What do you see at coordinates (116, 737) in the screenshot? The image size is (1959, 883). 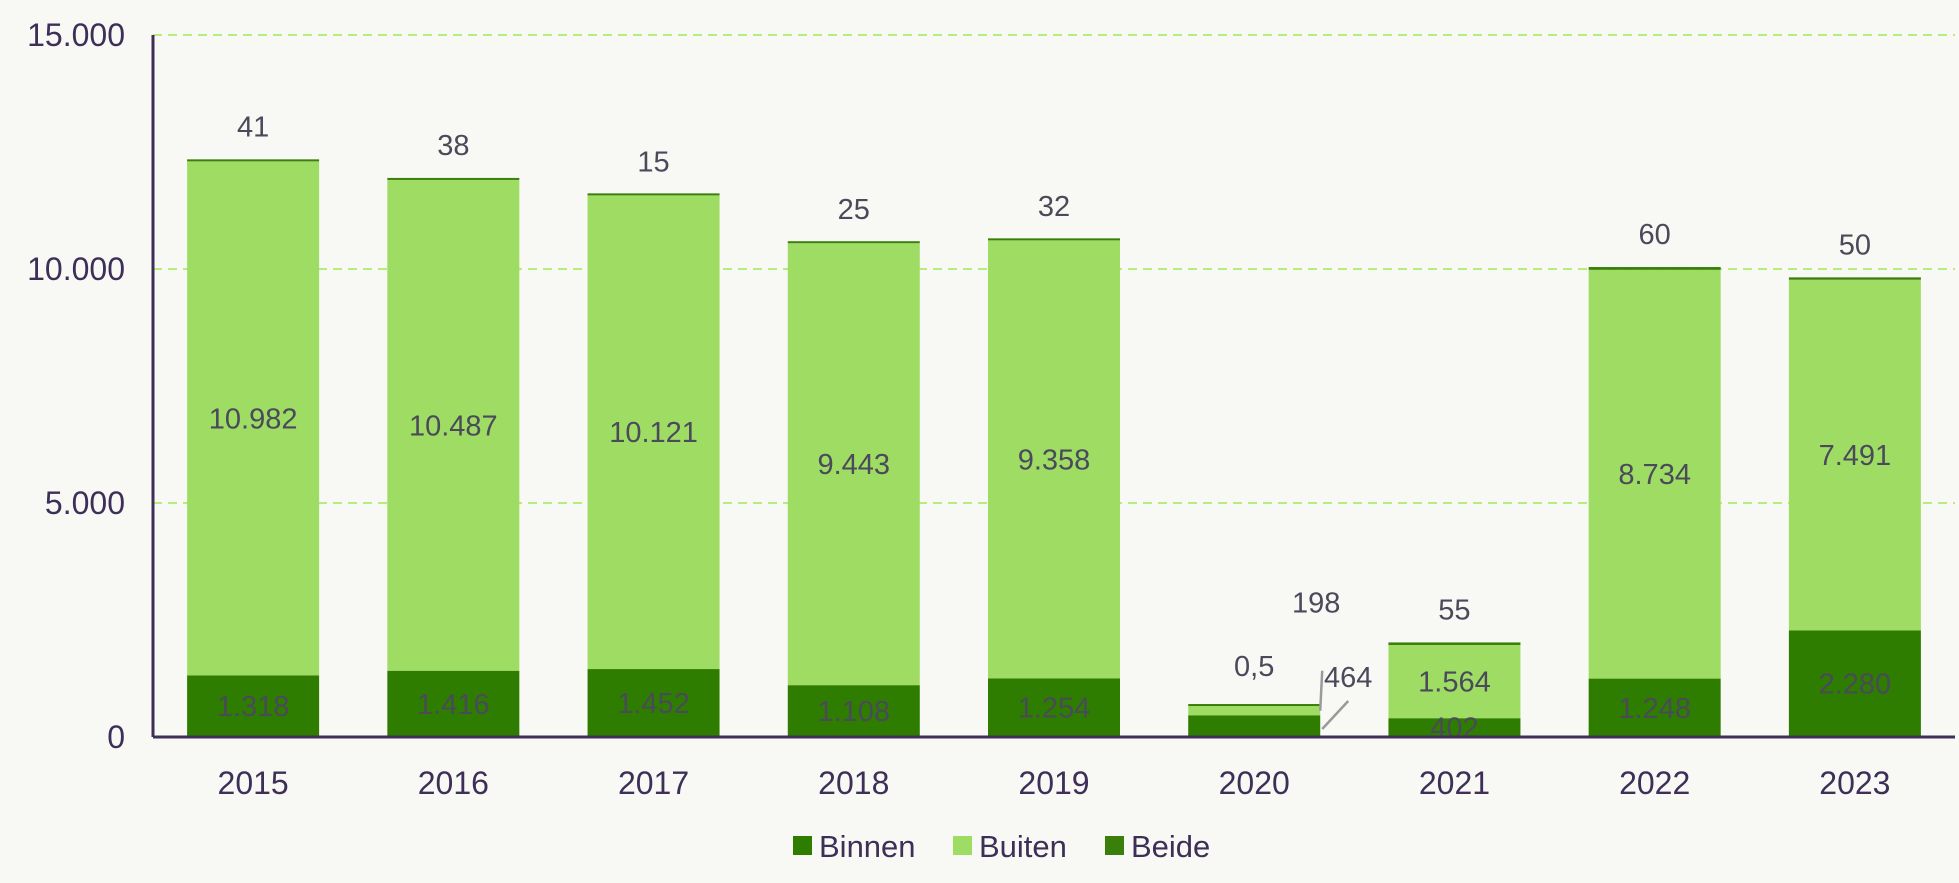 I see `y-tick-label: 0` at bounding box center [116, 737].